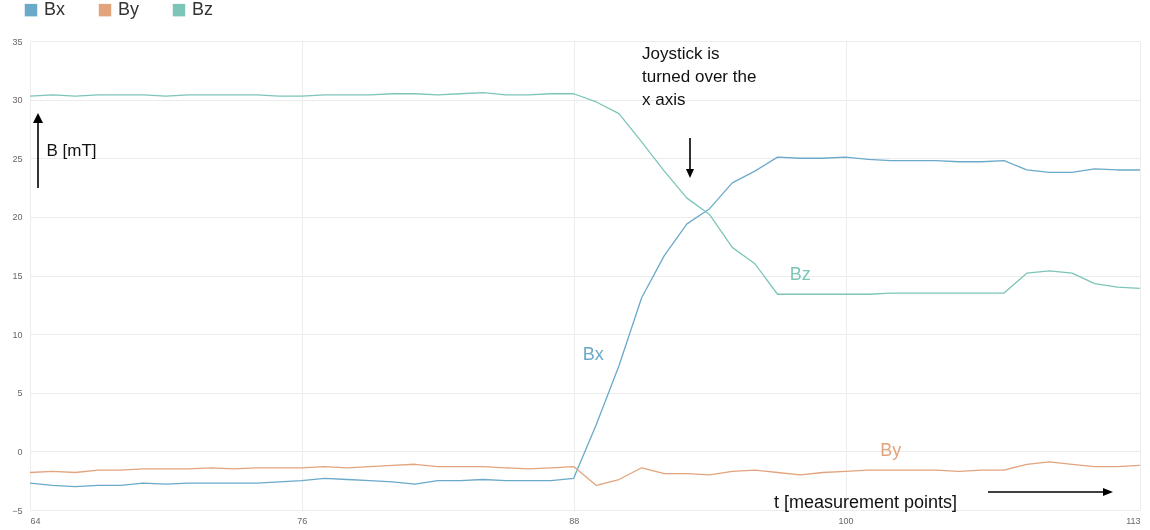 Image resolution: width=1150 pixels, height=530 pixels. I want to click on legend-label: By, so click(129, 10).